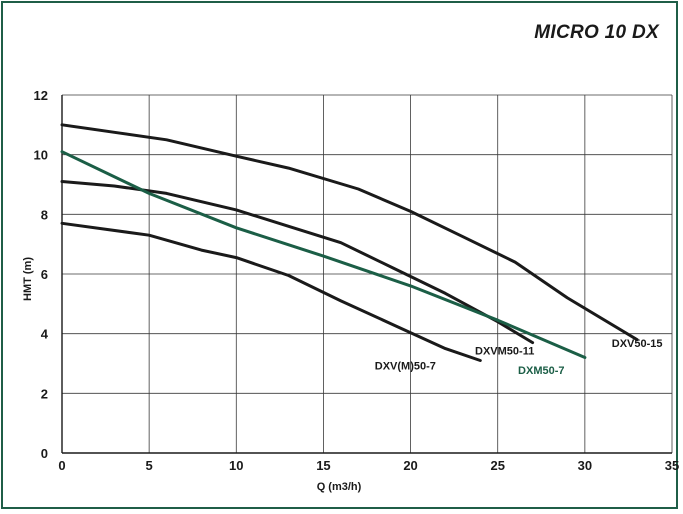  What do you see at coordinates (323, 465) in the screenshot?
I see `x-tick-label: 15` at bounding box center [323, 465].